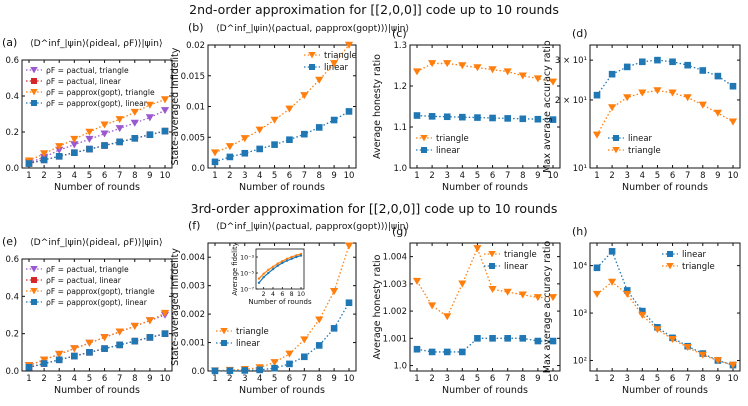 The height and width of the screenshot is (406, 748). Describe the element at coordinates (175, 106) in the screenshot. I see `y-axis-label: State-averaged infidelity` at that location.